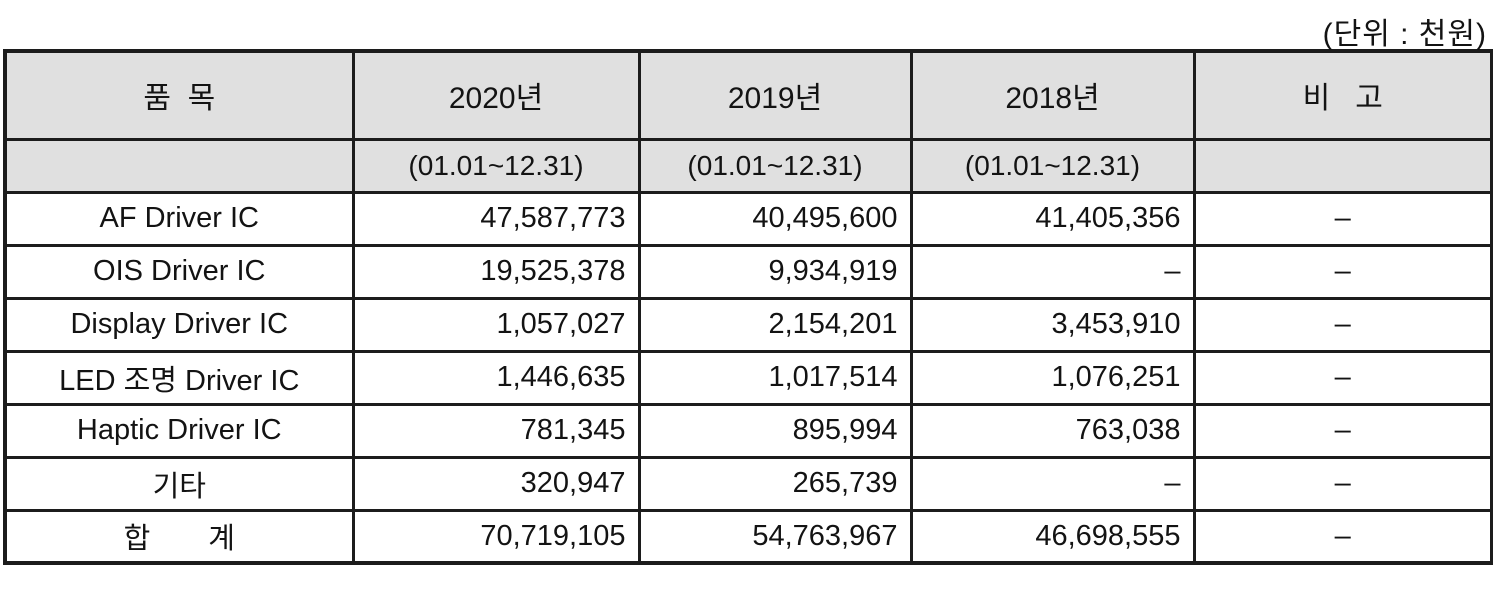  Describe the element at coordinates (496, 483) in the screenshot. I see `value-cell-2020: 320,947` at that location.